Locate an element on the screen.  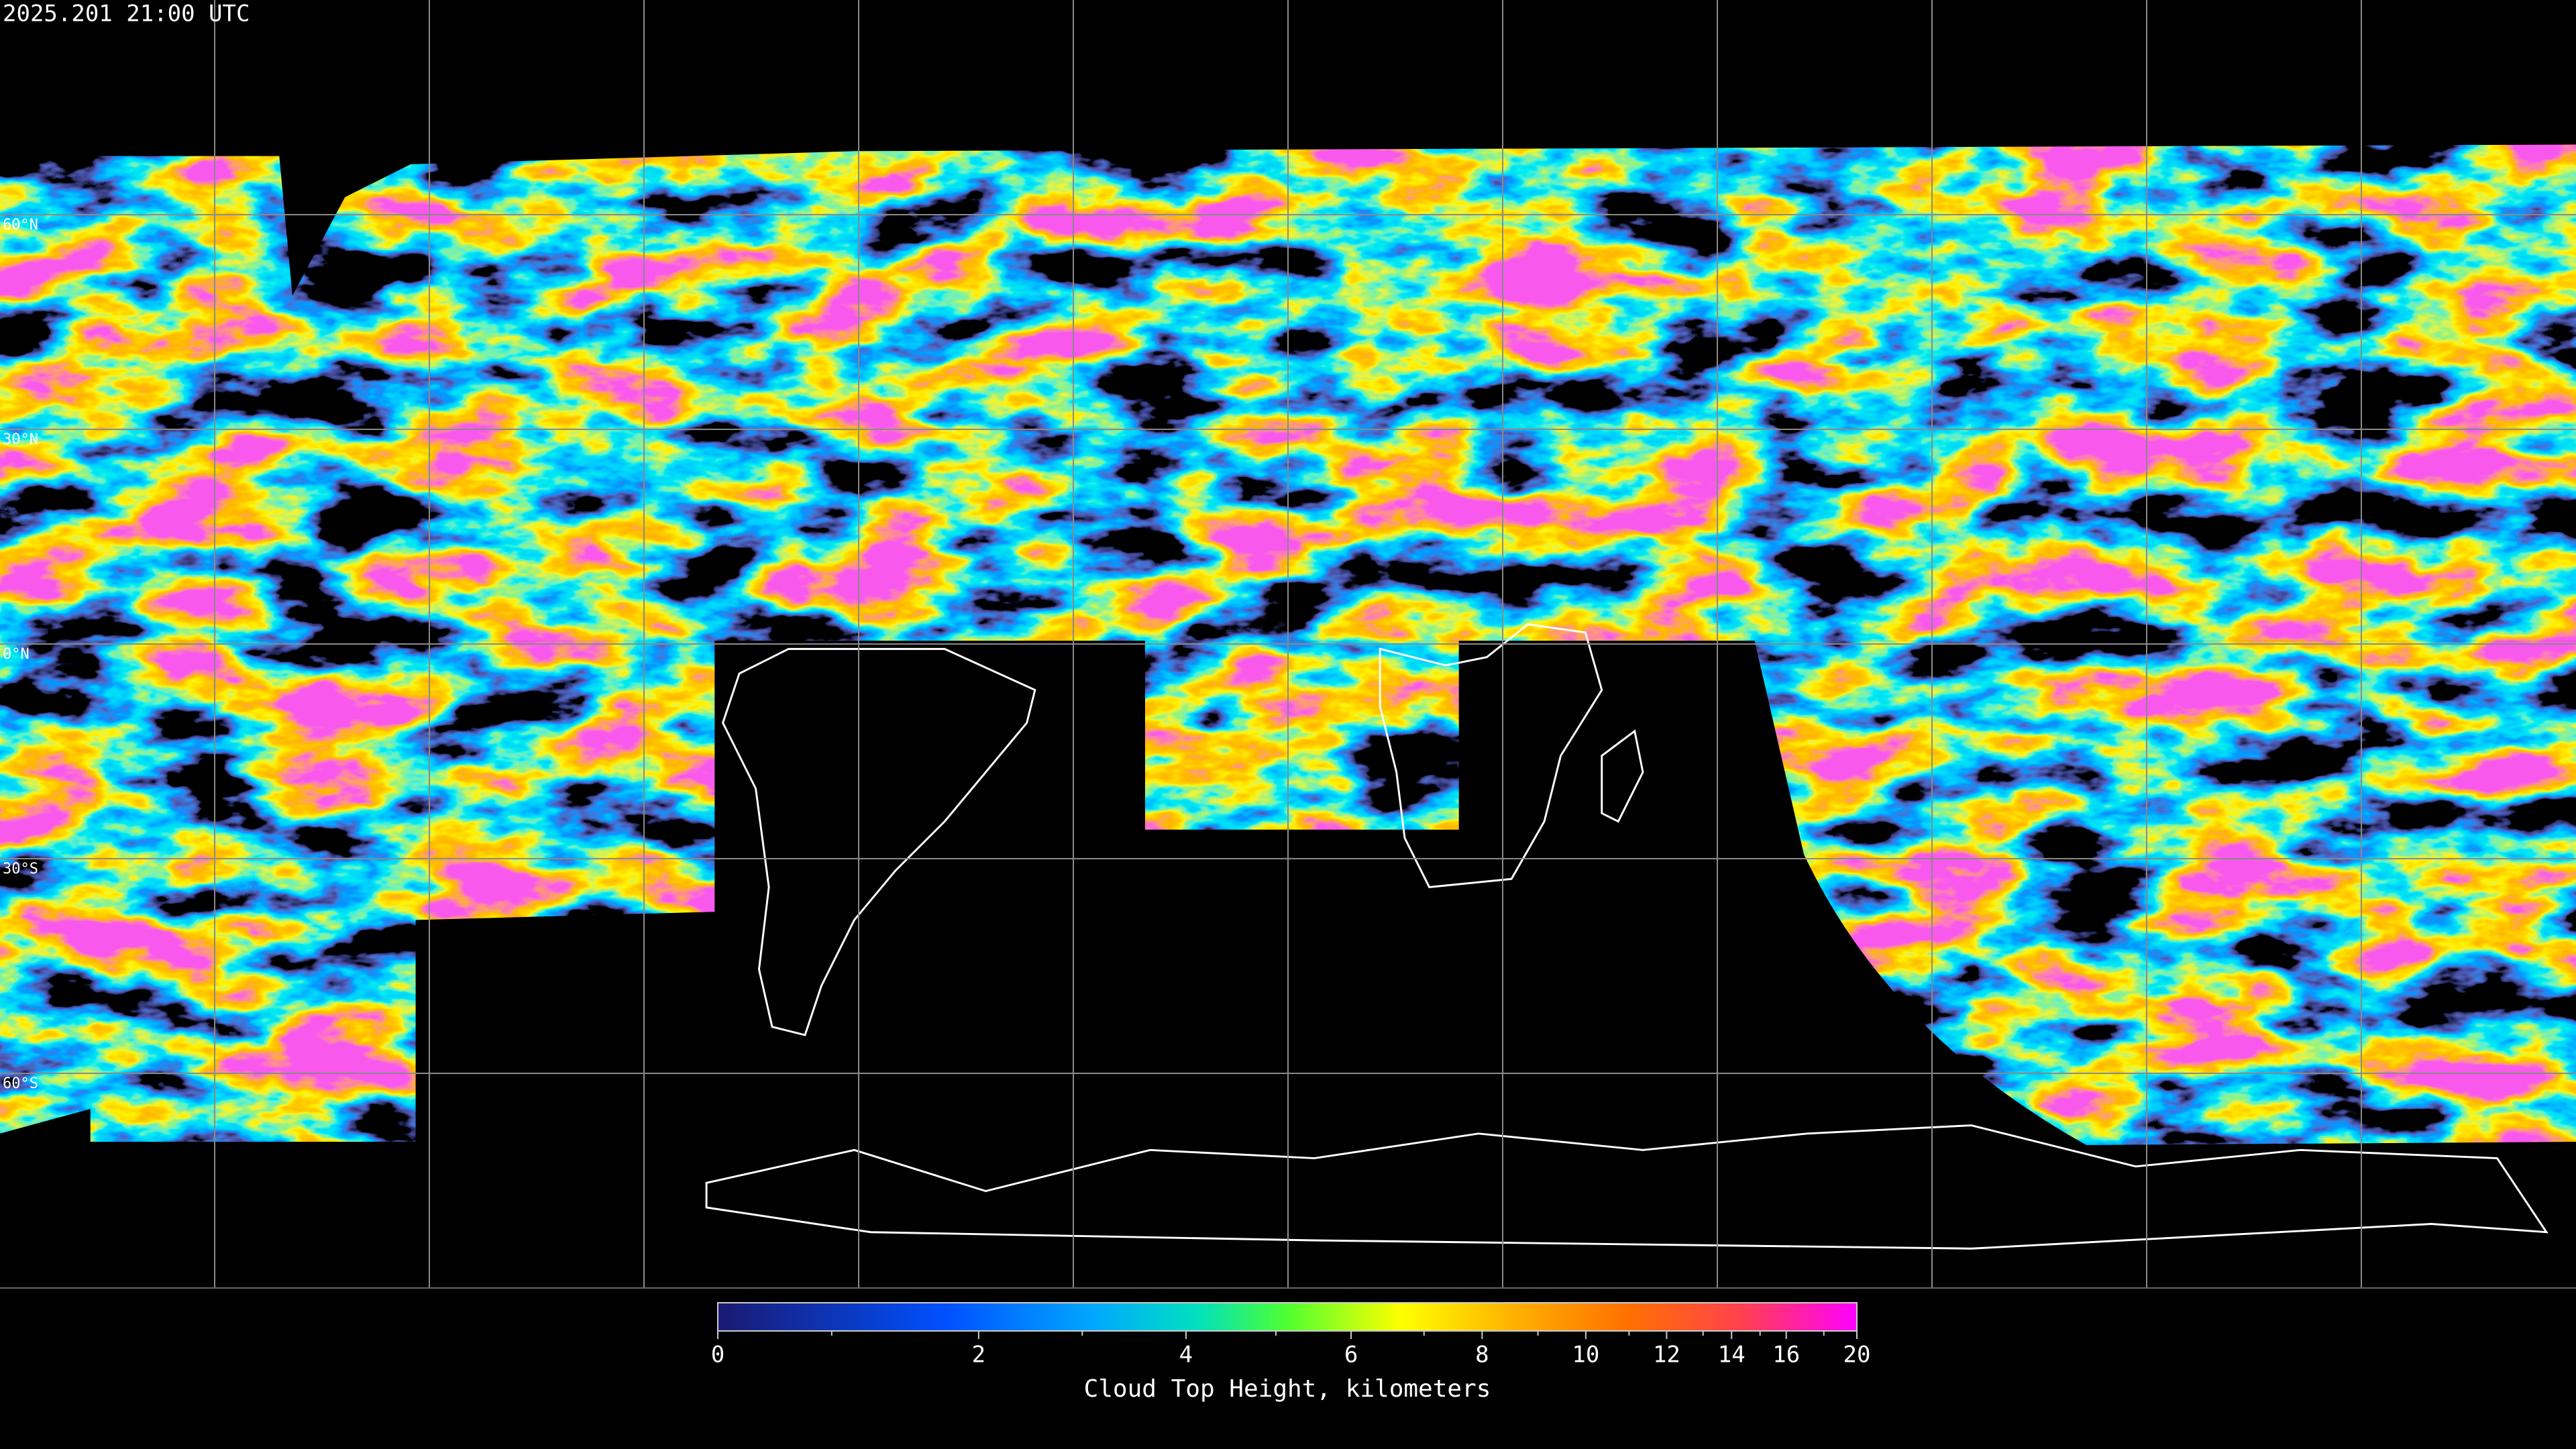
colorbar-tick-label: 16 is located at coordinates (1786, 1355).